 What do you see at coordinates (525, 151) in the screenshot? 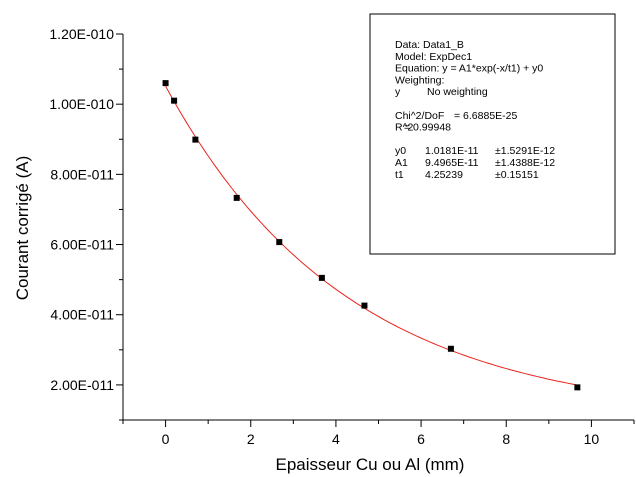
I see `fit-results-error: ±1.5291E-12` at bounding box center [525, 151].